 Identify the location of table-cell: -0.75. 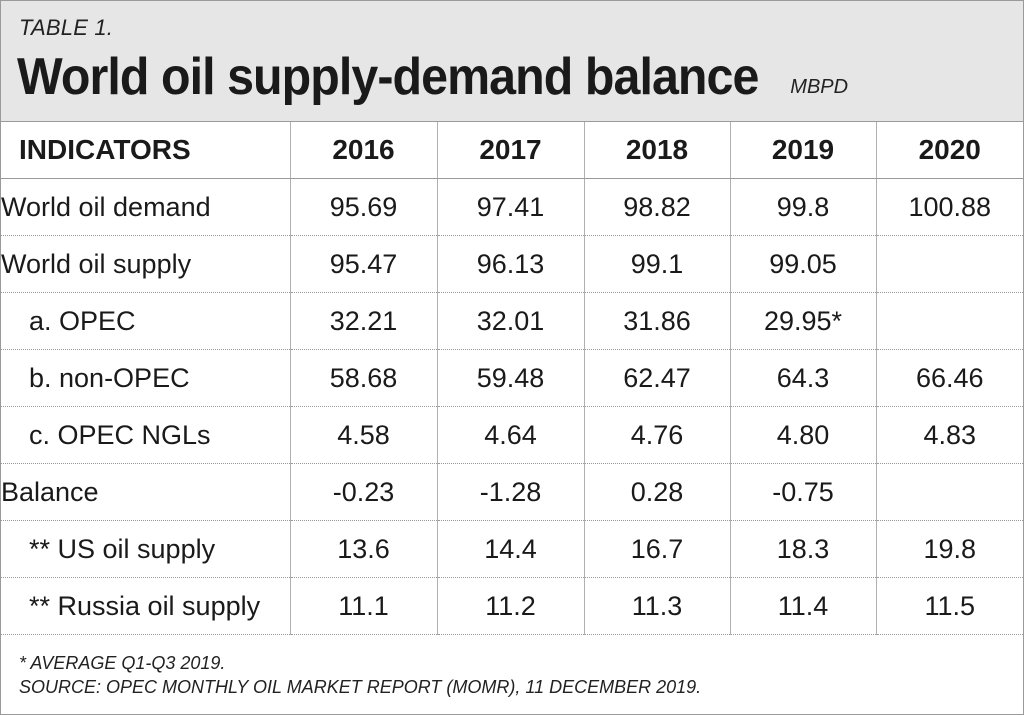
(803, 492).